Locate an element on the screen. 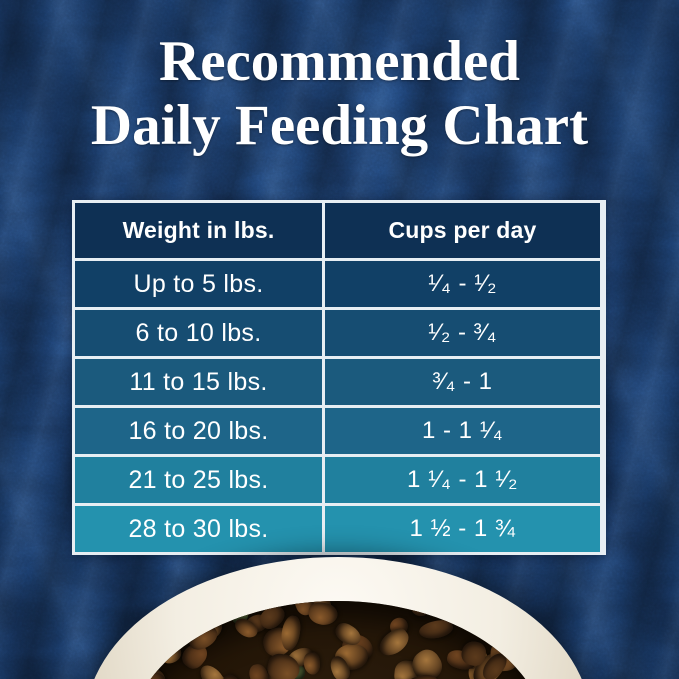  table-row-weight: 28 to 30 lbs. is located at coordinates (198, 529).